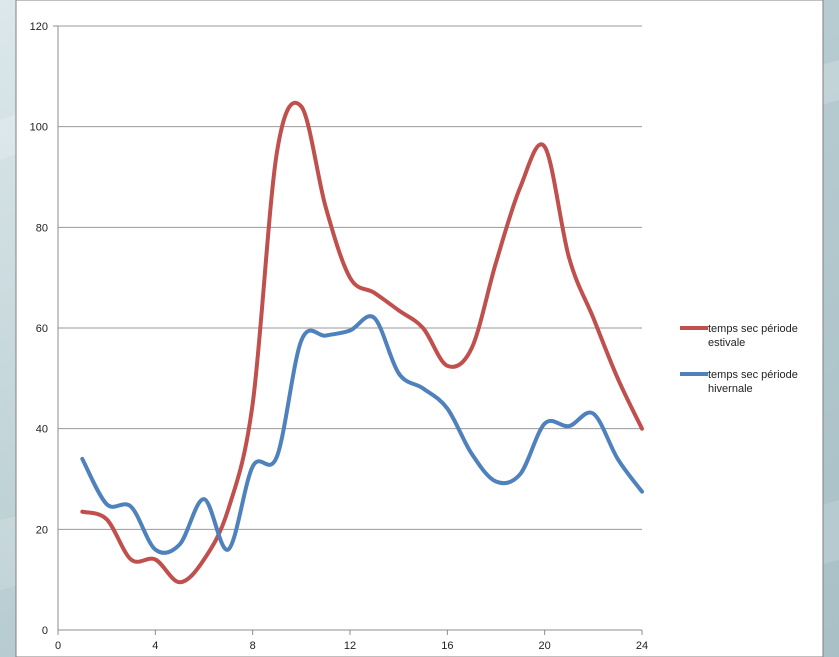  What do you see at coordinates (155, 646) in the screenshot?
I see `x-tick-label: 4` at bounding box center [155, 646].